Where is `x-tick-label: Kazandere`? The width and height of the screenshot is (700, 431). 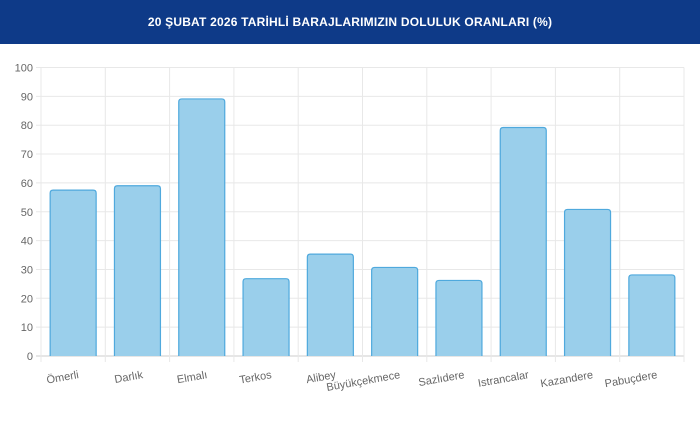 x-tick-label: Kazandere is located at coordinates (567, 379).